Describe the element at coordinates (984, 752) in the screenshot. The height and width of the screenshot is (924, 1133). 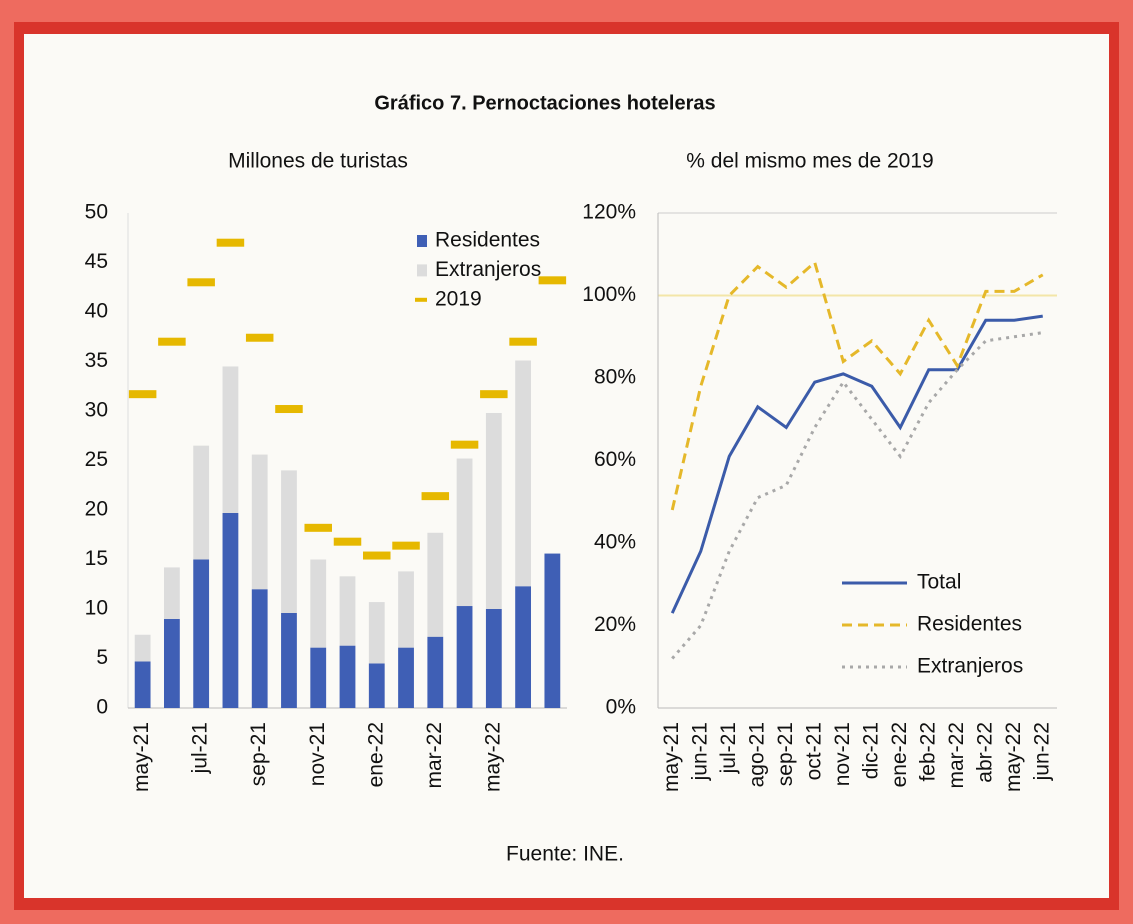
I see `x-tick-label: abr-22` at that location.